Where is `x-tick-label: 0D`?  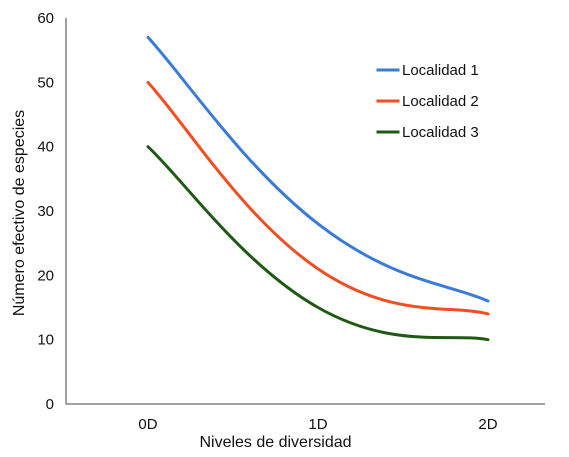 x-tick-label: 0D is located at coordinates (147, 424).